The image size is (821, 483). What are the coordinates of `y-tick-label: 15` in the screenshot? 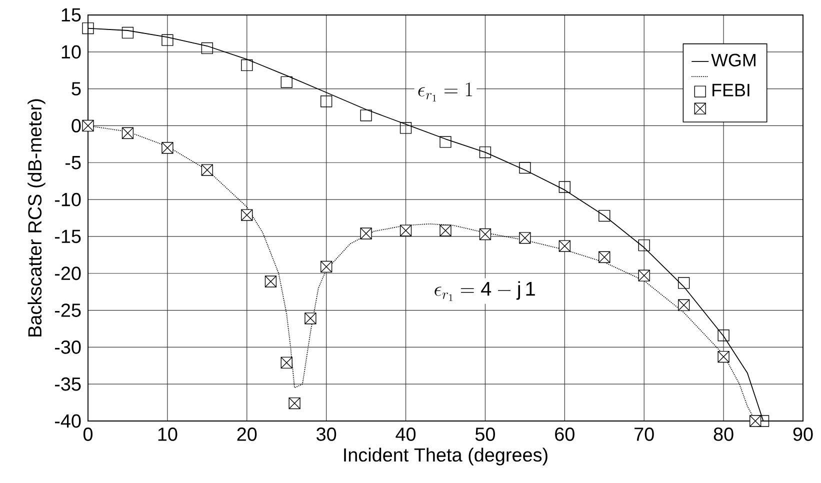 It's located at (71, 15).